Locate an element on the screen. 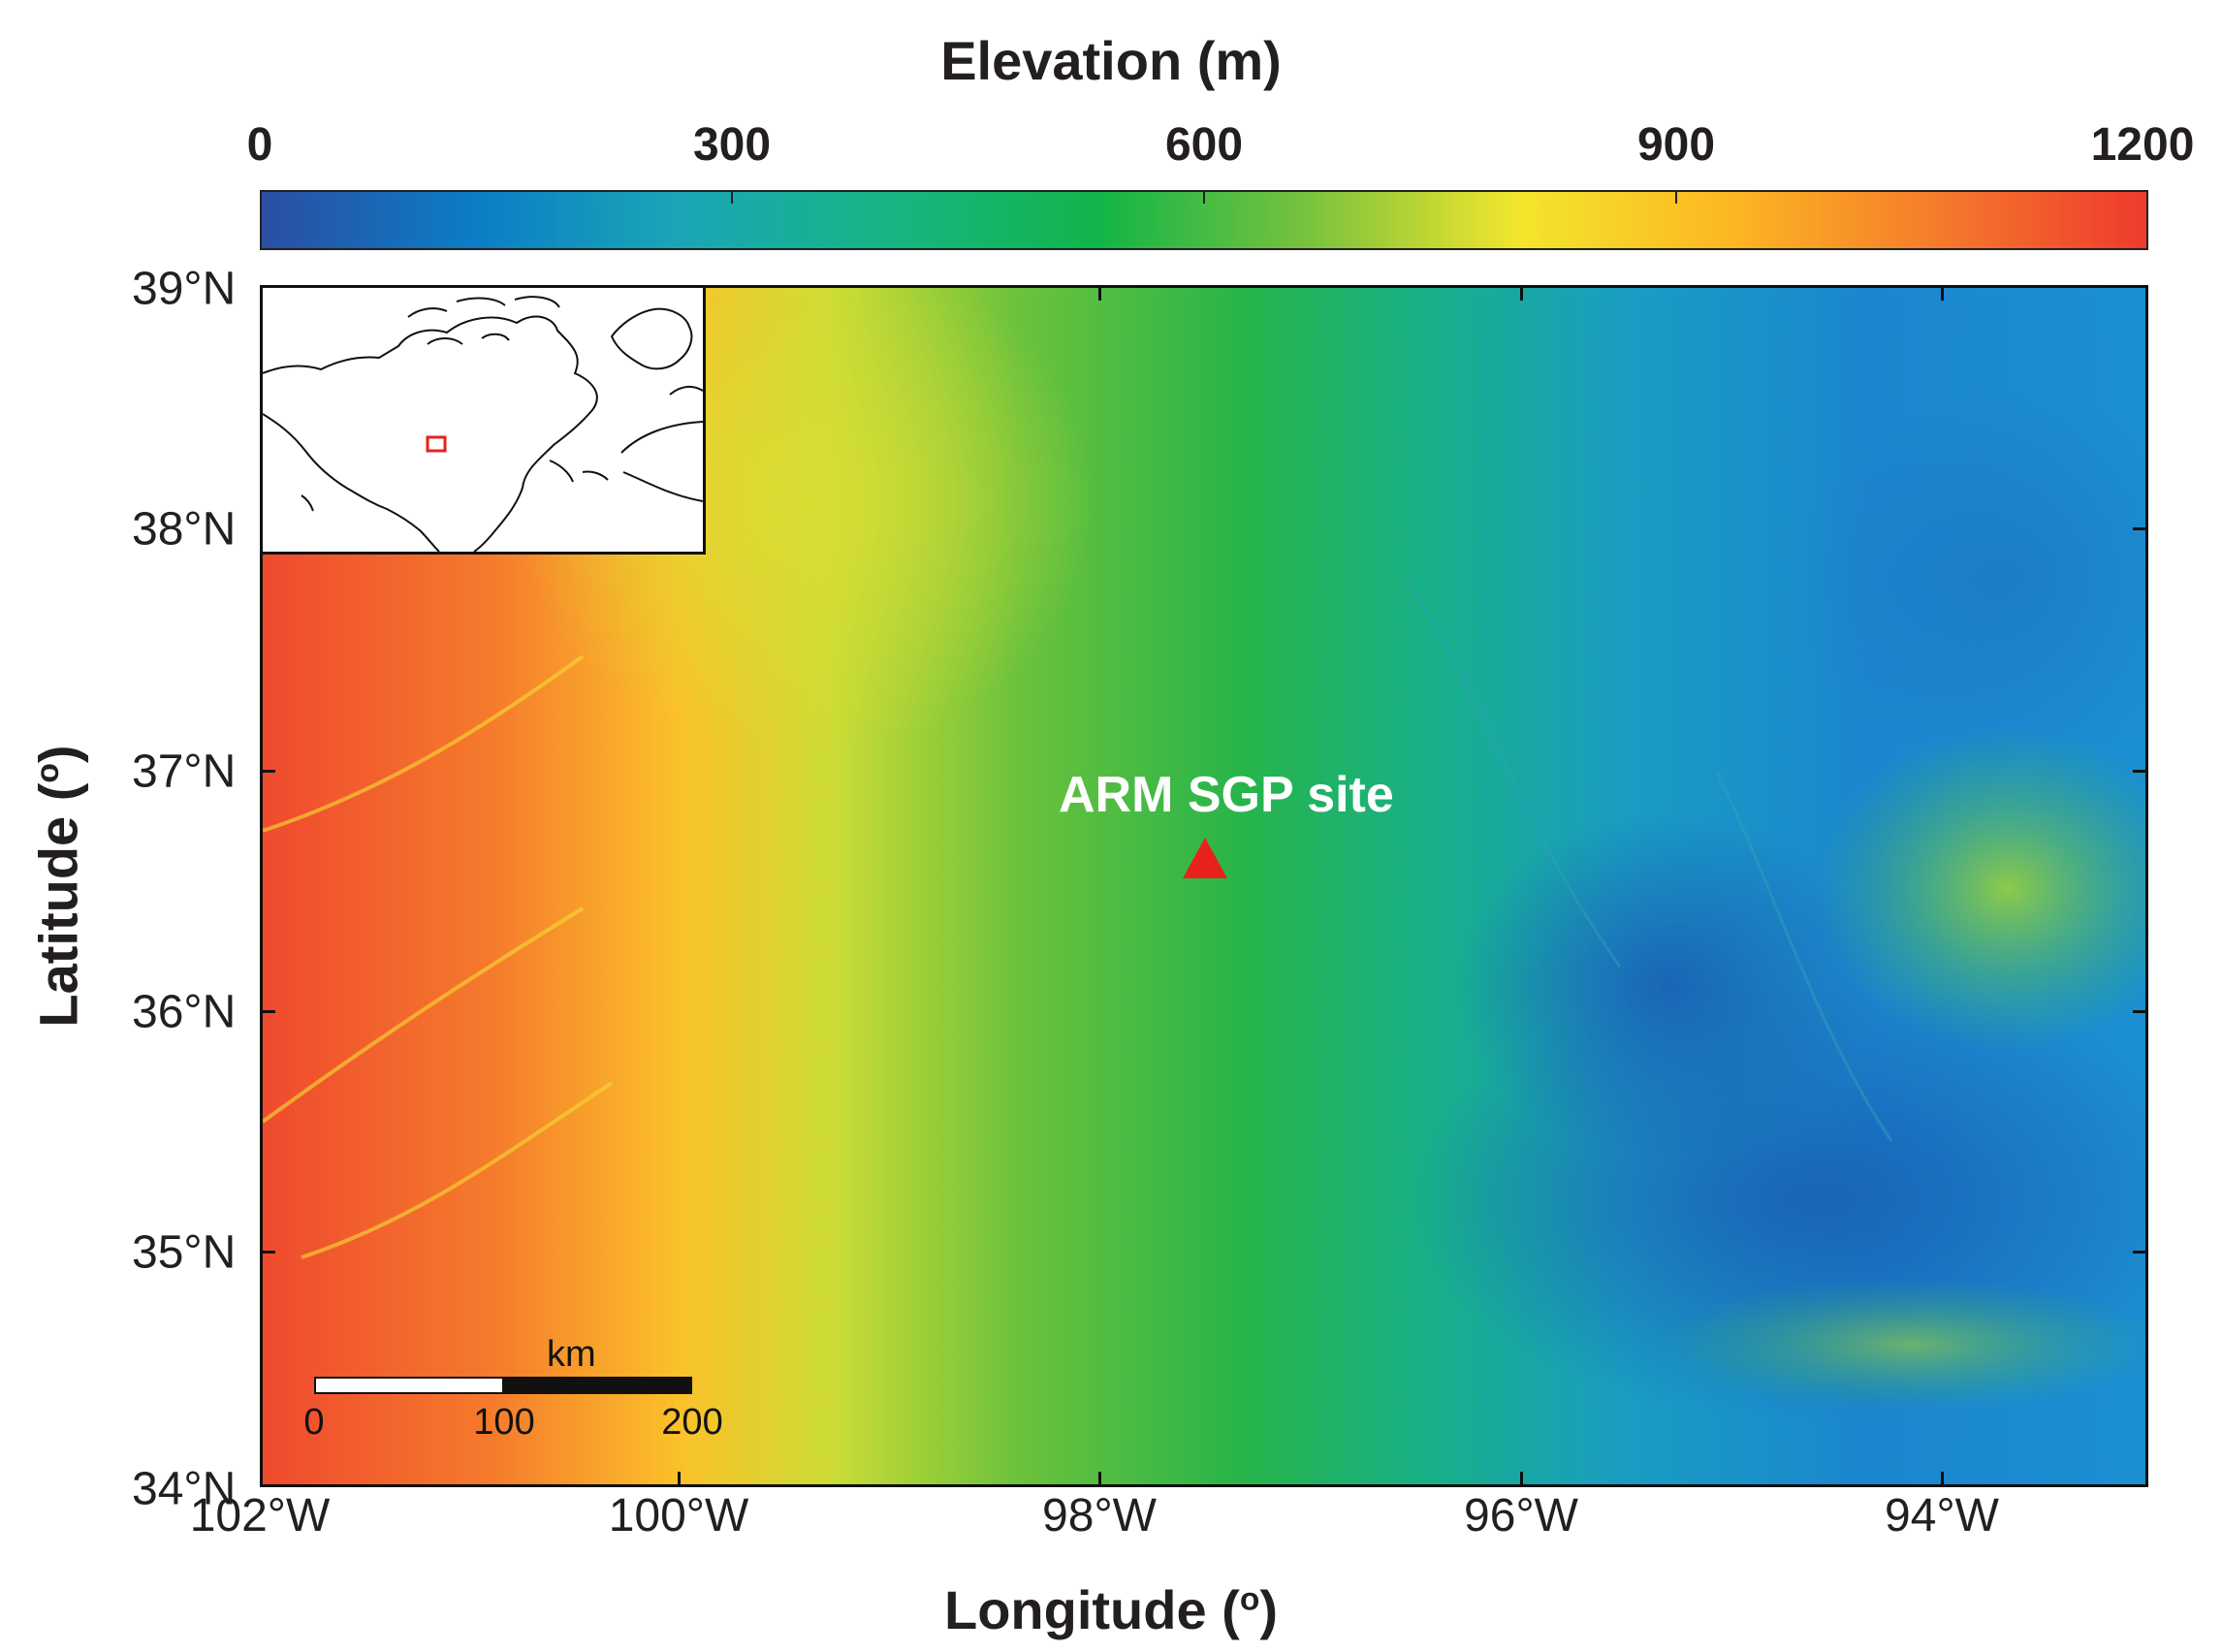  scale-bar-label: 100 is located at coordinates (504, 1423).